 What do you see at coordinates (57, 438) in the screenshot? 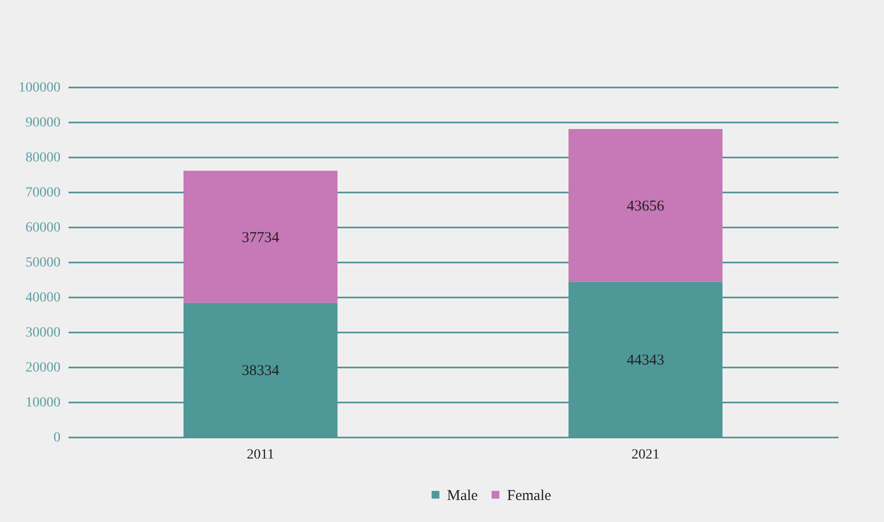
I see `y-tick-label: 0` at bounding box center [57, 438].